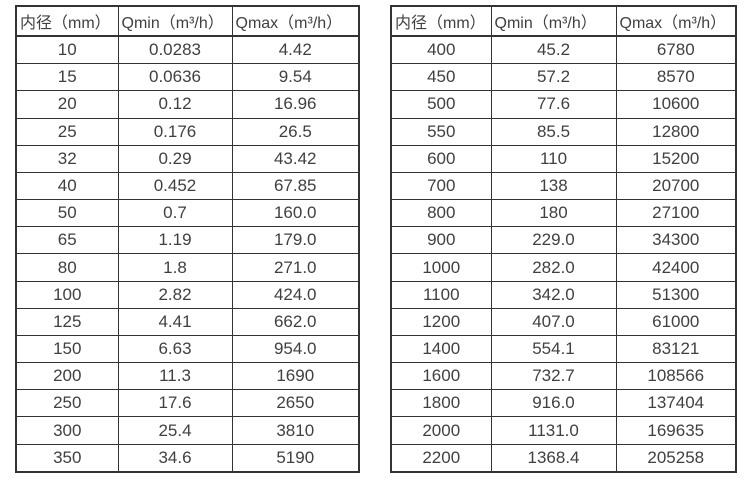 This screenshot has width=750, height=483. Describe the element at coordinates (441, 77) in the screenshot. I see `cell: 450` at that location.